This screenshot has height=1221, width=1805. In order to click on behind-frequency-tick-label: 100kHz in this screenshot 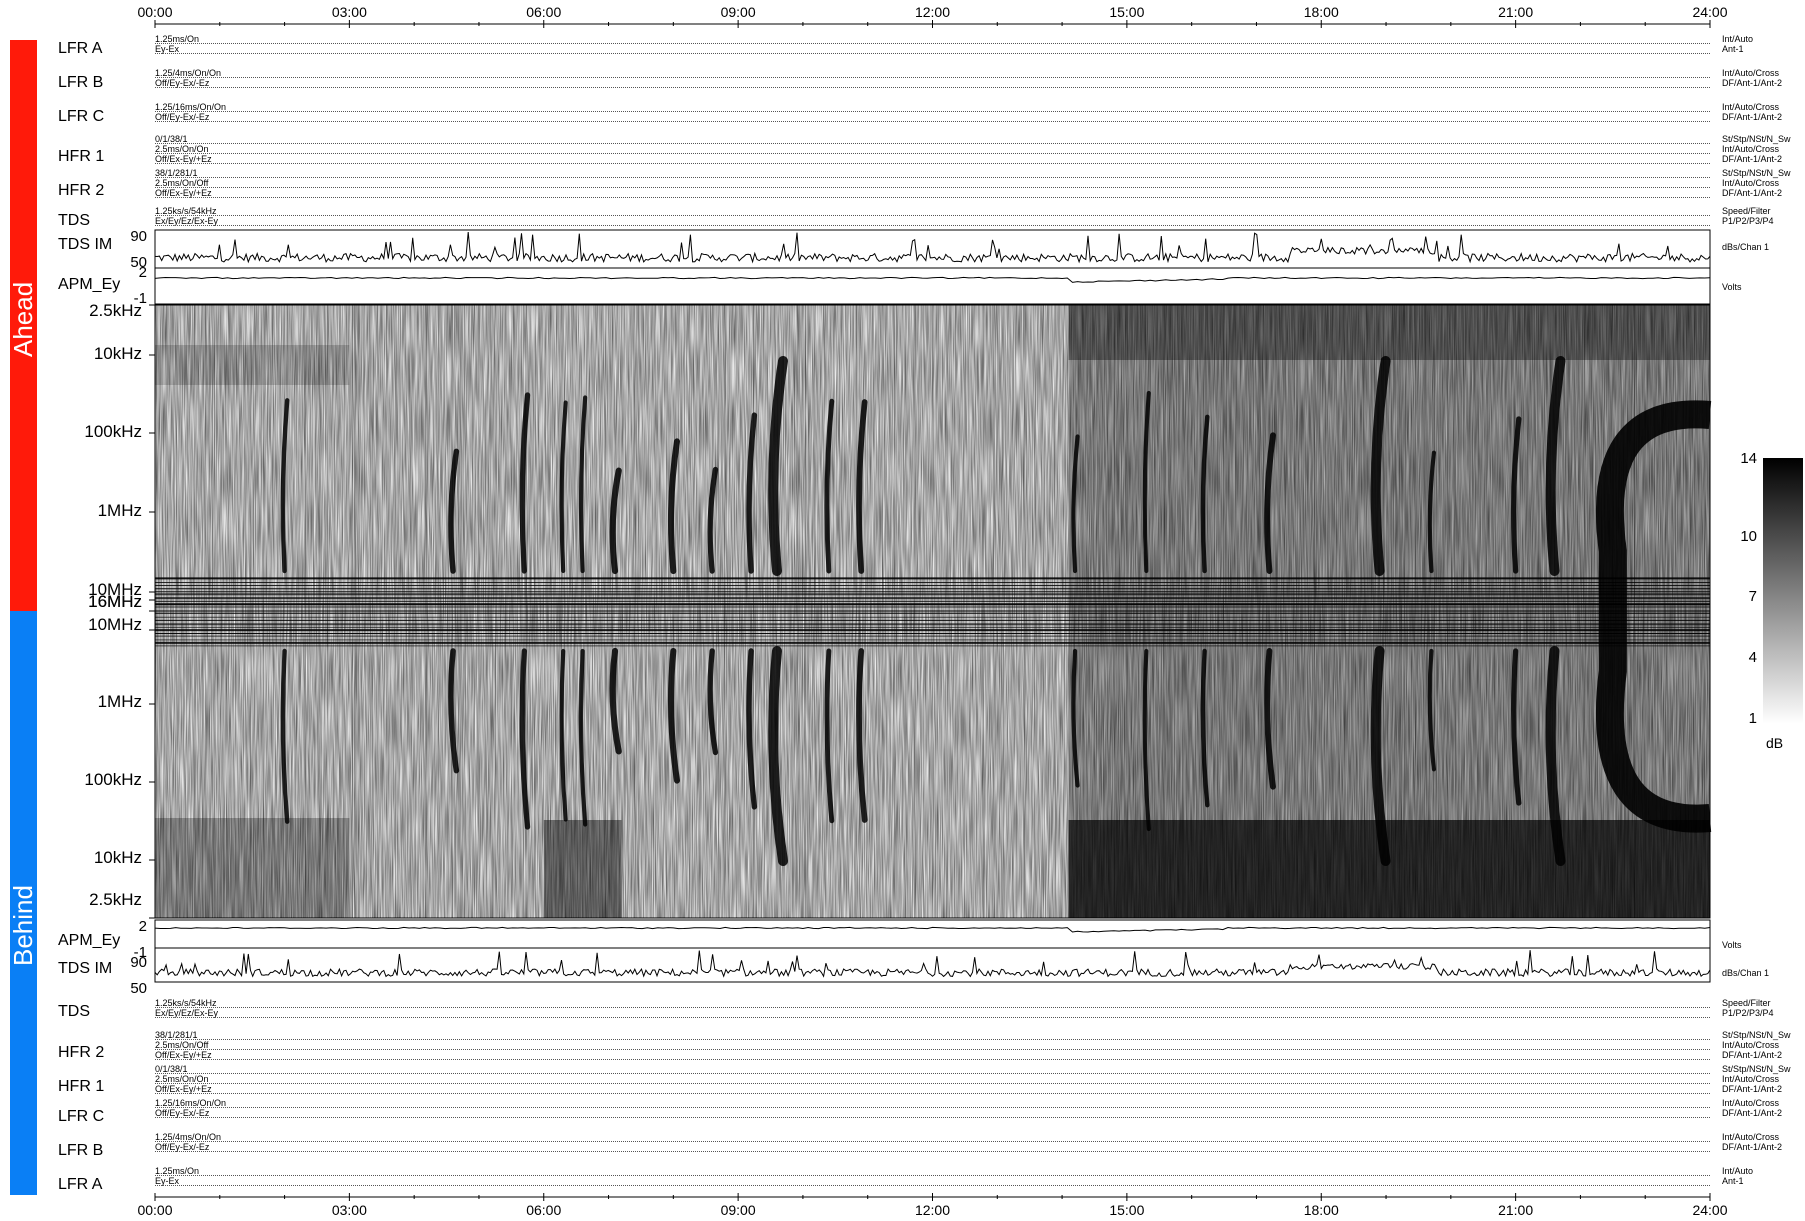, I will do `click(113, 779)`.